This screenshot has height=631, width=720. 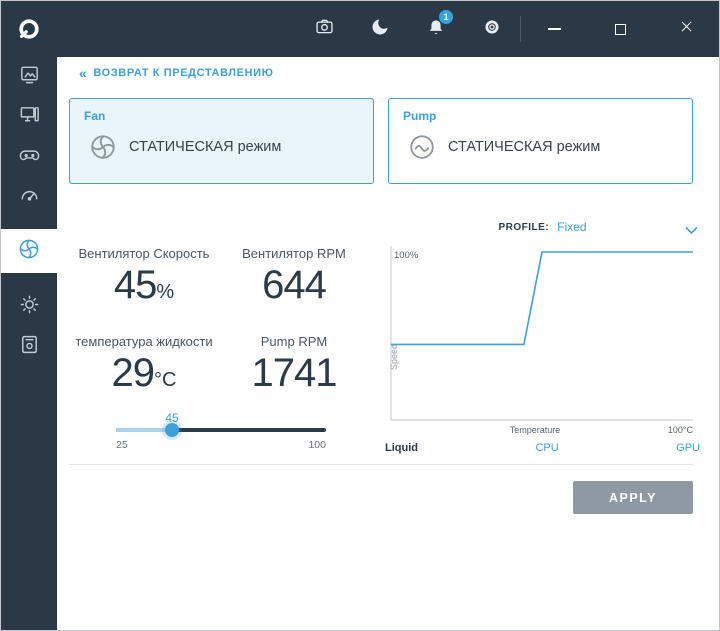 I want to click on camera-icon, so click(x=324, y=29).